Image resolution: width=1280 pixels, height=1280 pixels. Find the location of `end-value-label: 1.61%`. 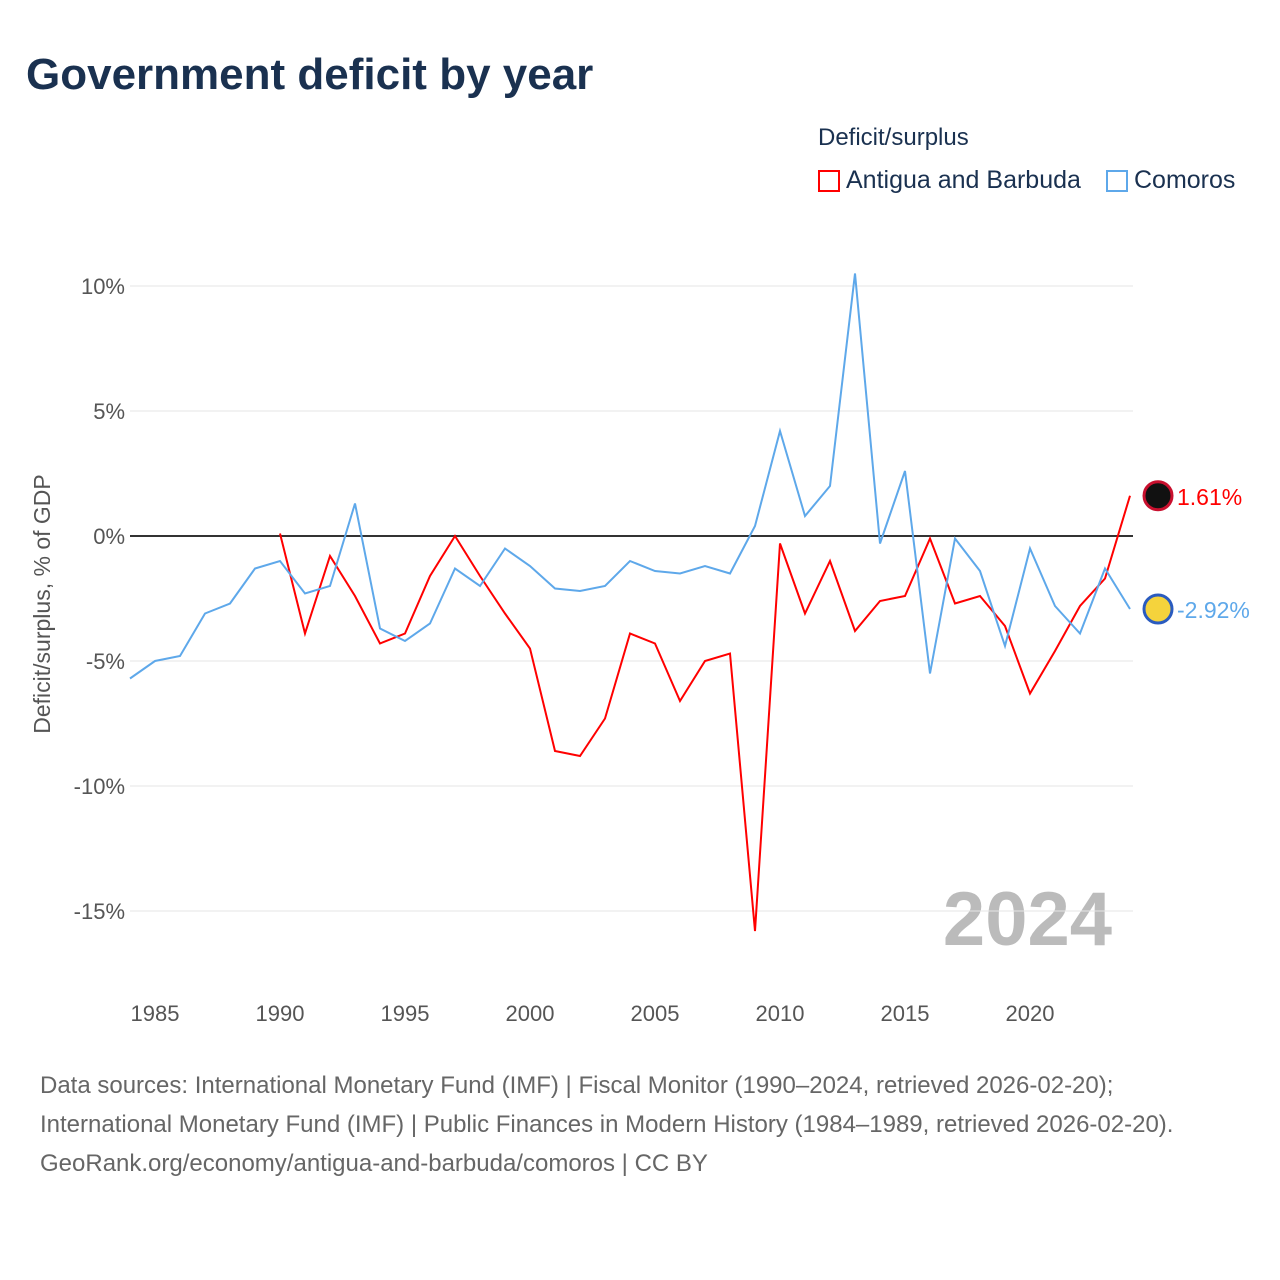

end-value-label: 1.61% is located at coordinates (1209, 497).